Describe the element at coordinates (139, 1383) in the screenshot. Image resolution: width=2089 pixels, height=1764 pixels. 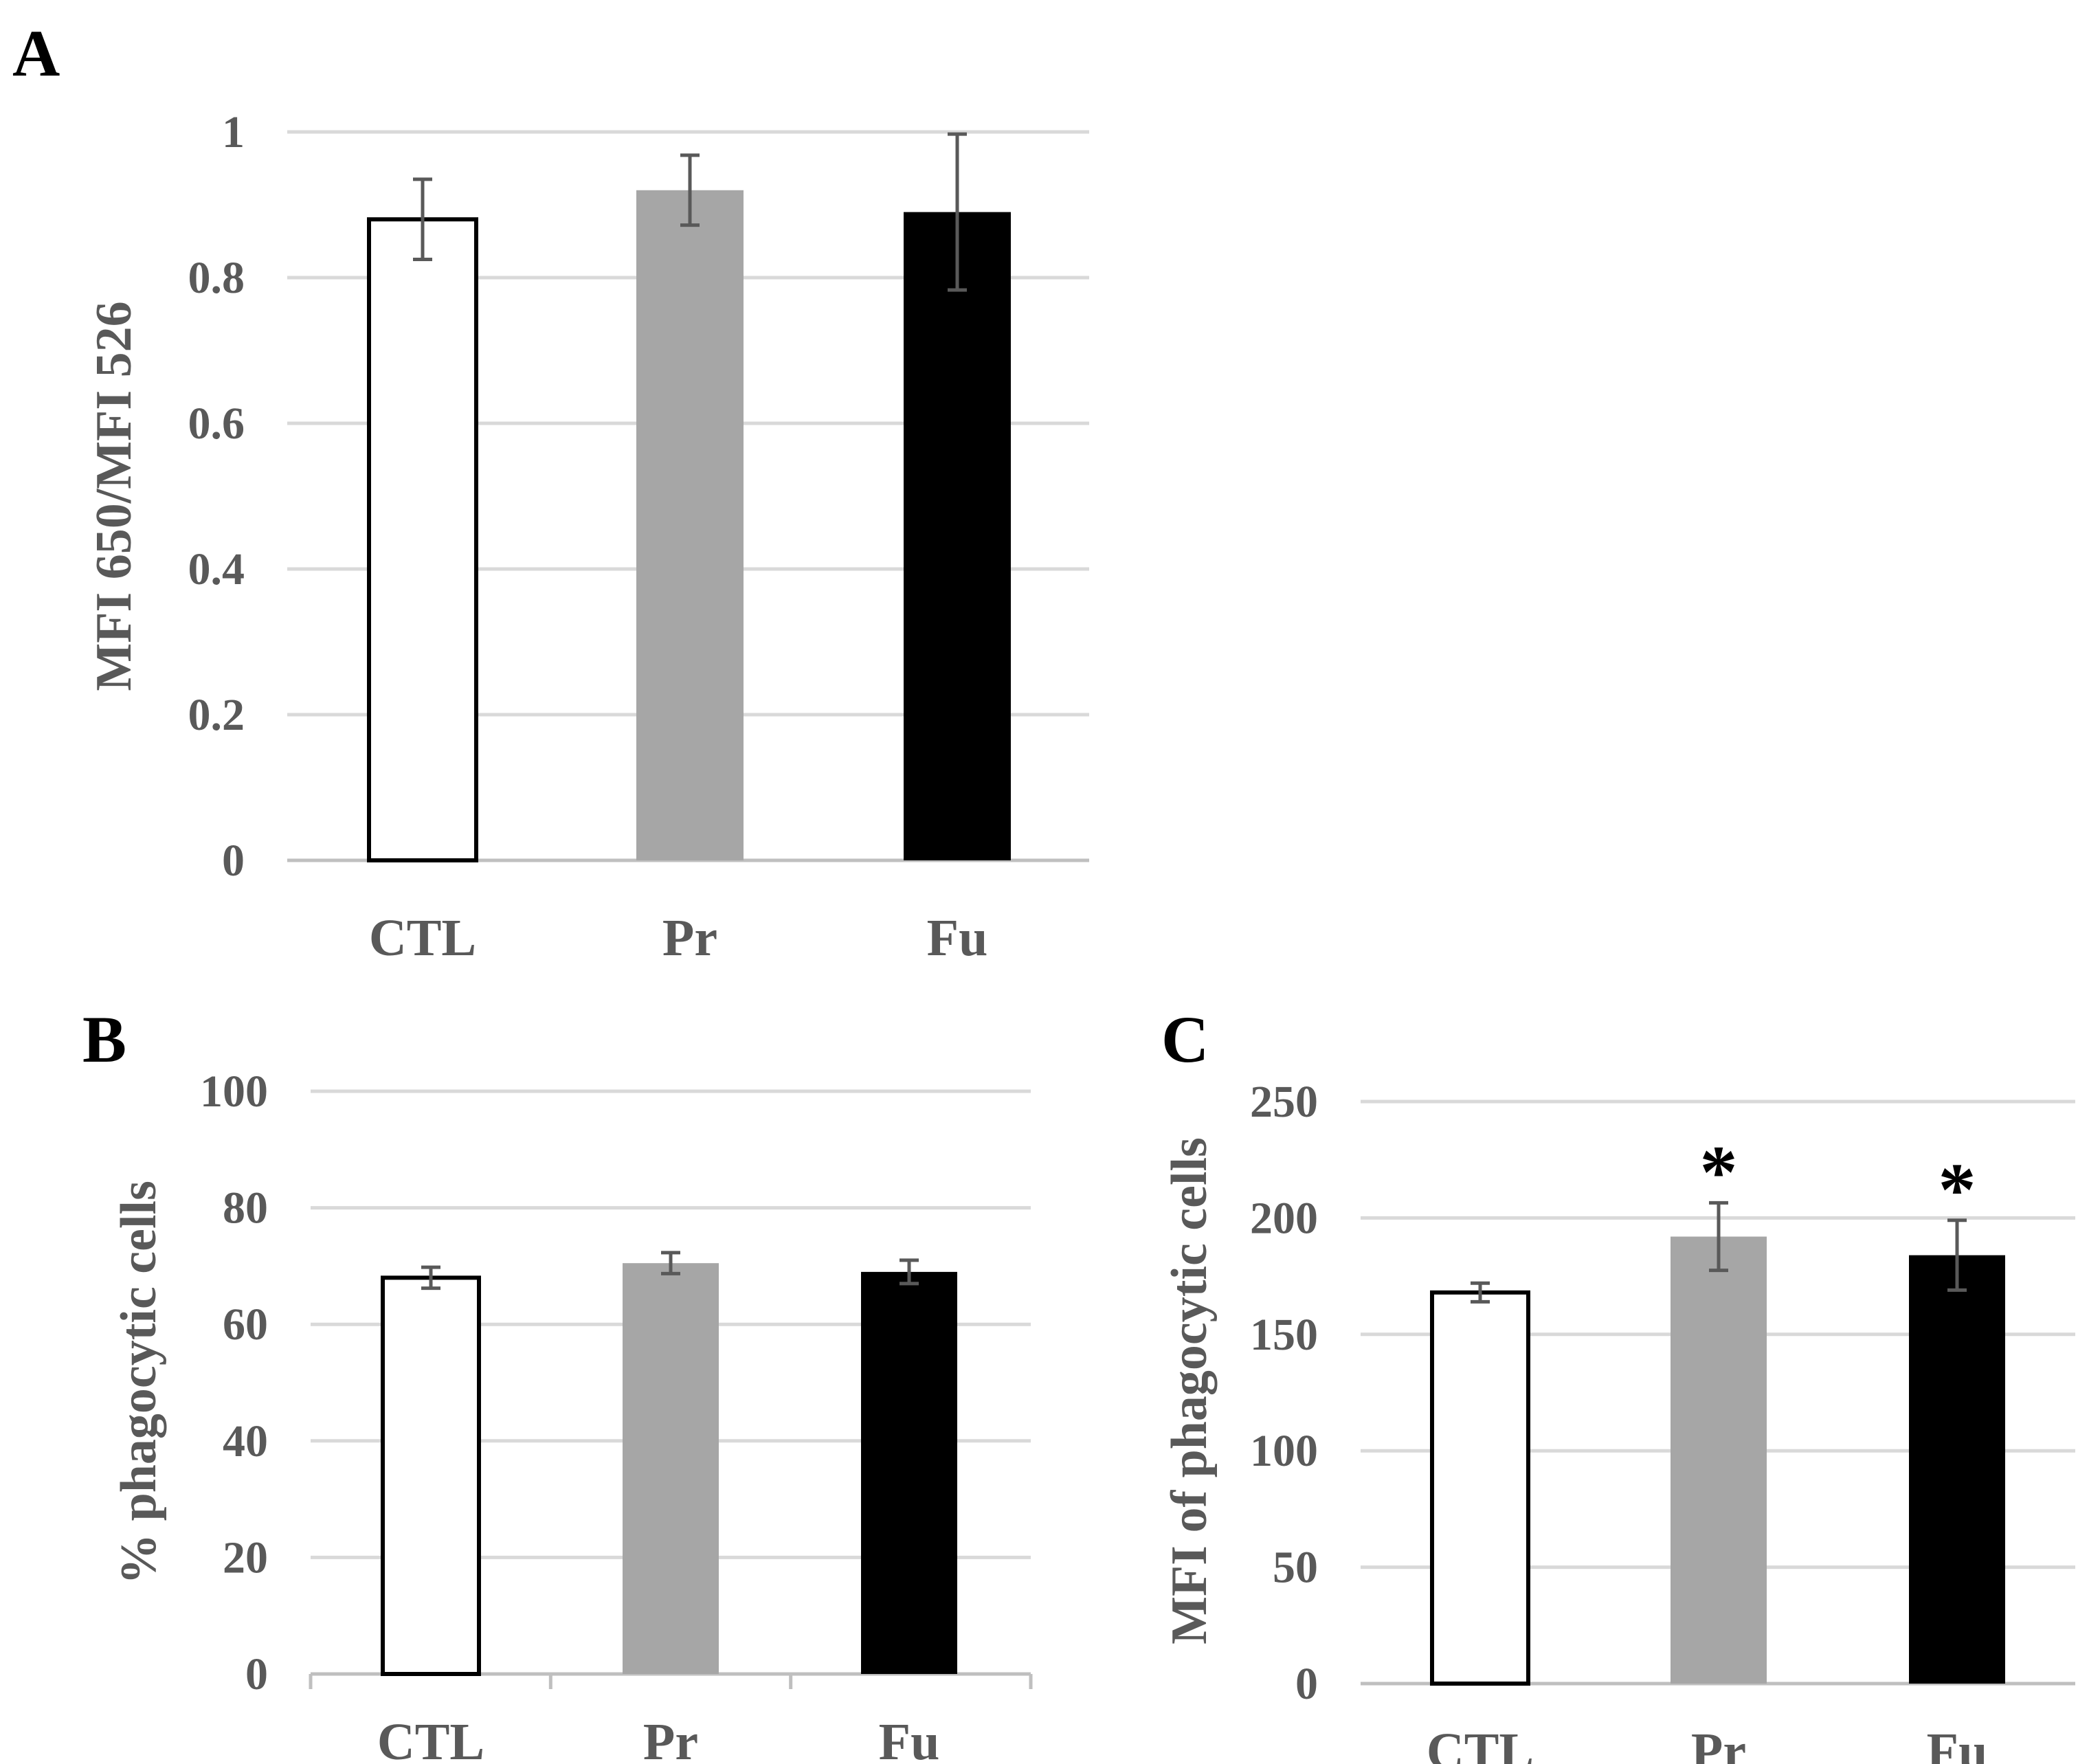
I see `y-axis-title: % phagocytic cells` at that location.